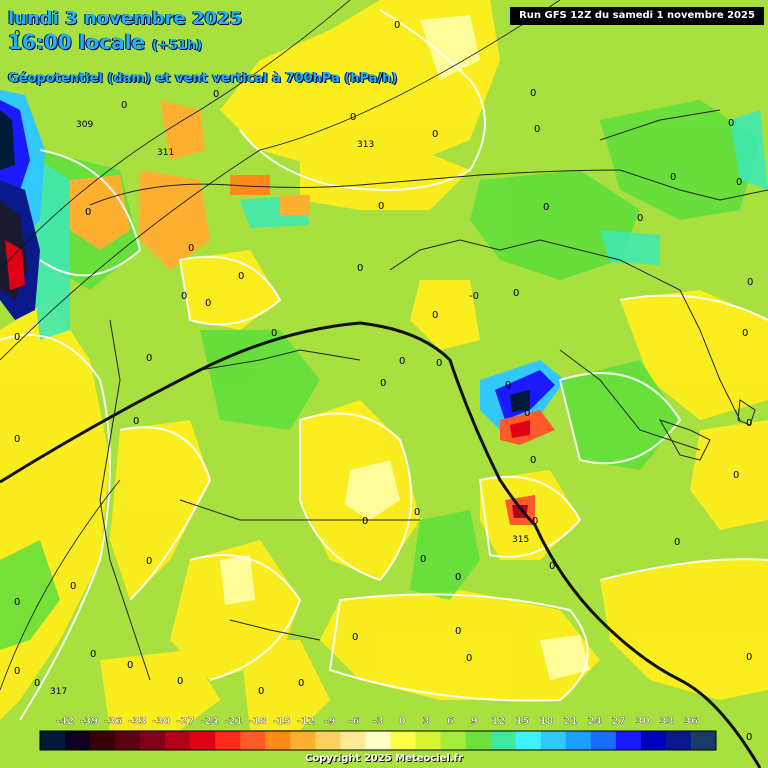 This screenshot has height=768, width=768. I want to click on colorbar-tick-label: -27, so click(185, 721).